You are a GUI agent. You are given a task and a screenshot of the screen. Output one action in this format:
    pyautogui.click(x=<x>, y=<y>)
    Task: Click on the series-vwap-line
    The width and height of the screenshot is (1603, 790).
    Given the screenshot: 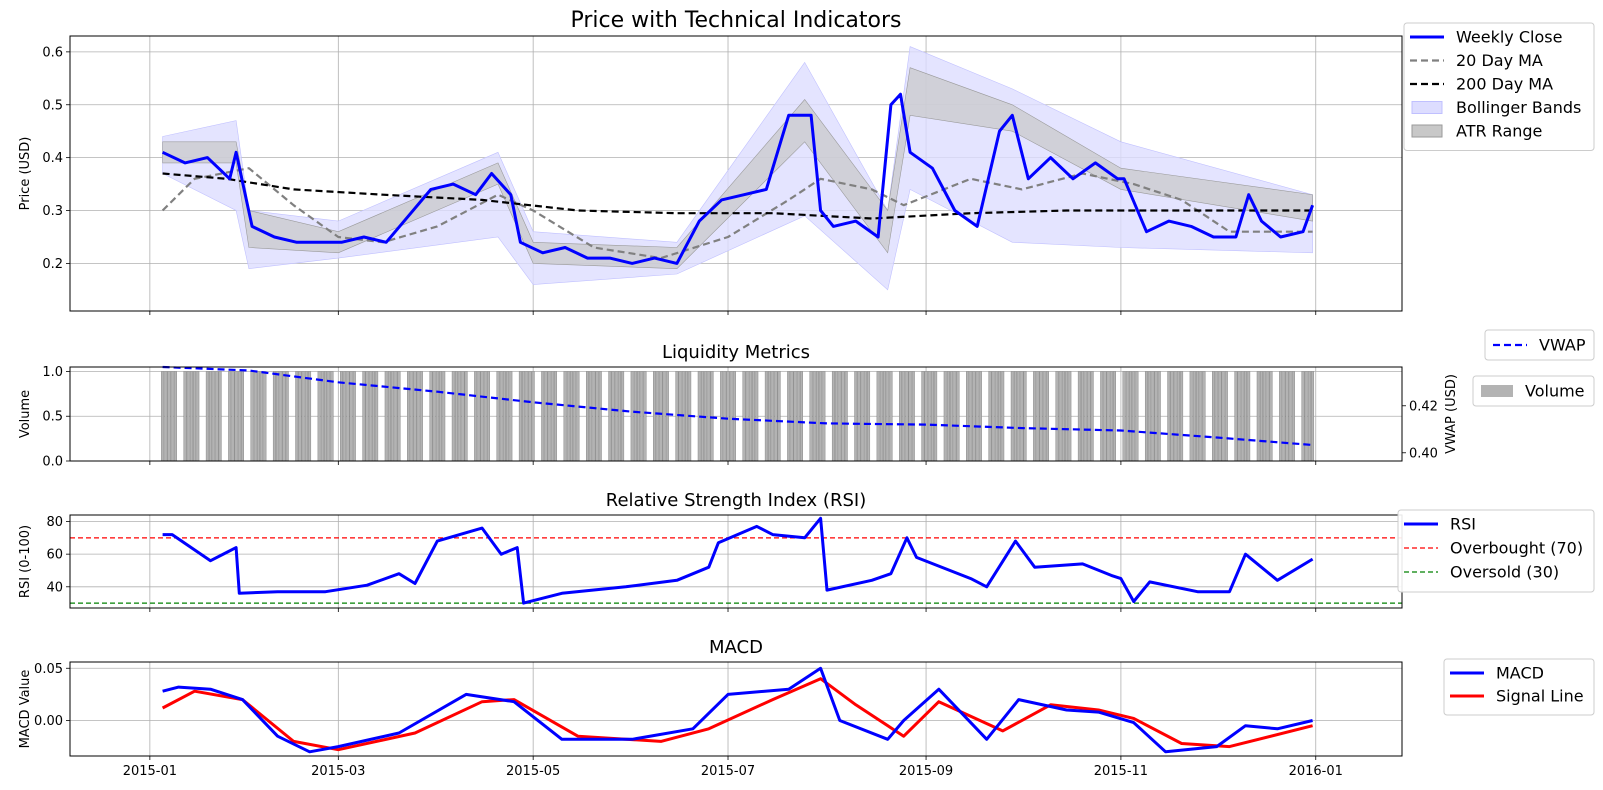 What is the action you would take?
    pyautogui.click(x=737, y=406)
    